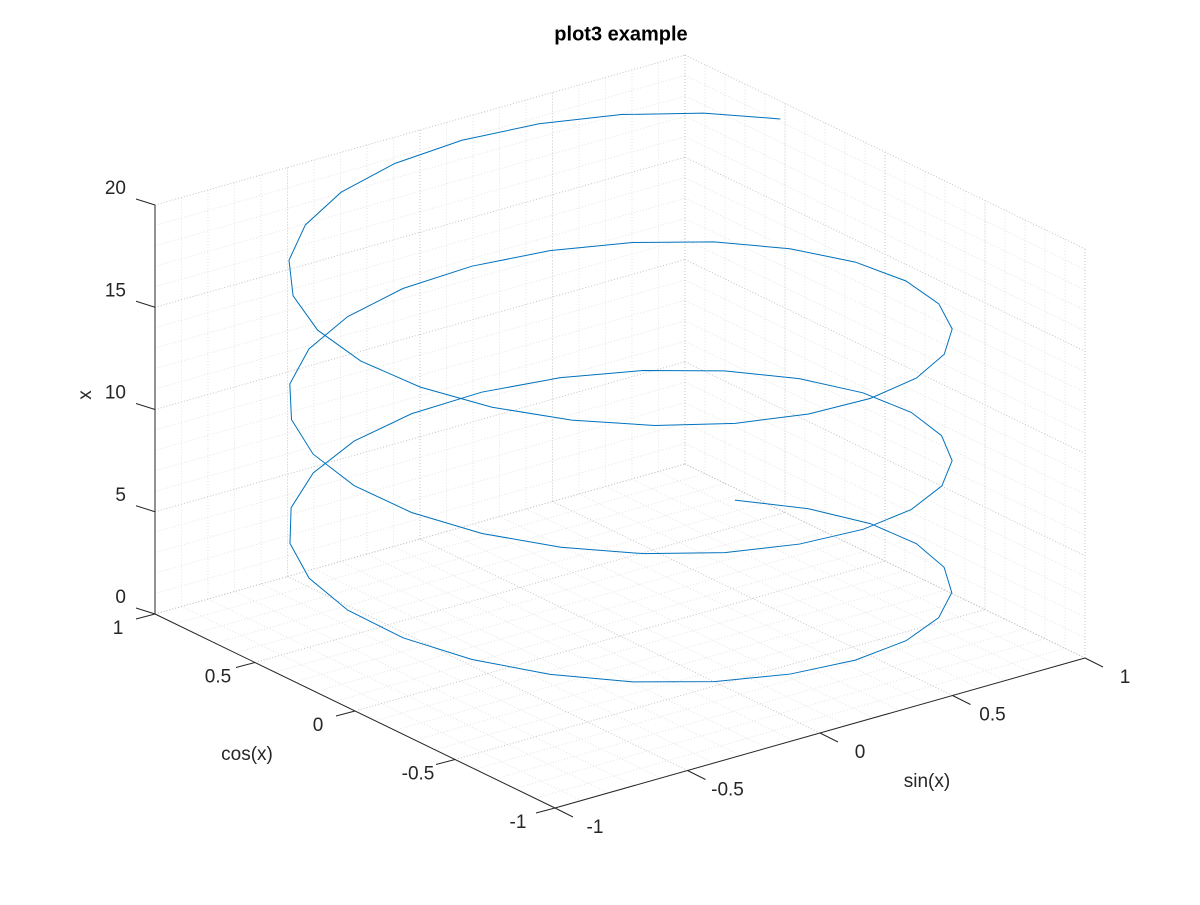  What do you see at coordinates (518, 822) in the screenshot?
I see `y-tick-label: -1` at bounding box center [518, 822].